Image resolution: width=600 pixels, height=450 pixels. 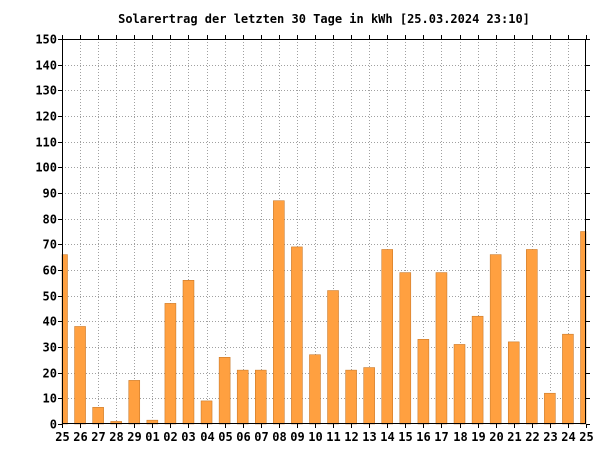 I want to click on x-tick-label: 03, so click(x=188, y=437).